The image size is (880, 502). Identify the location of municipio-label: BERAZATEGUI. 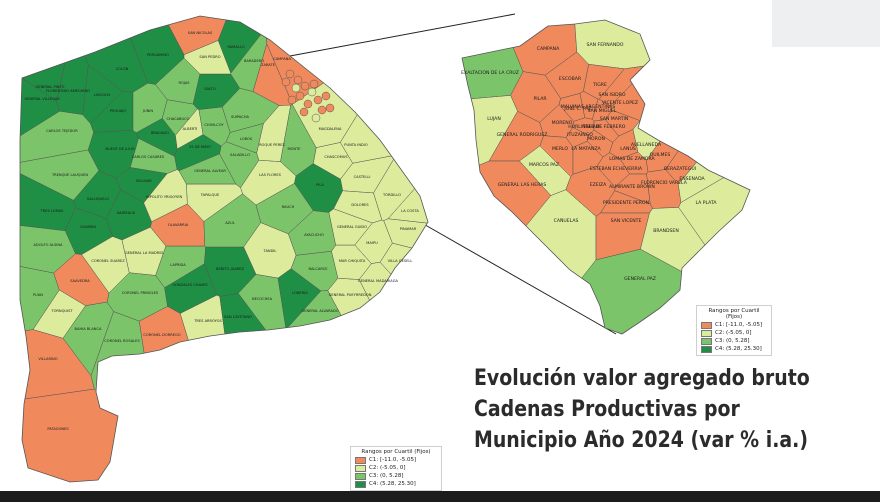
(680, 169).